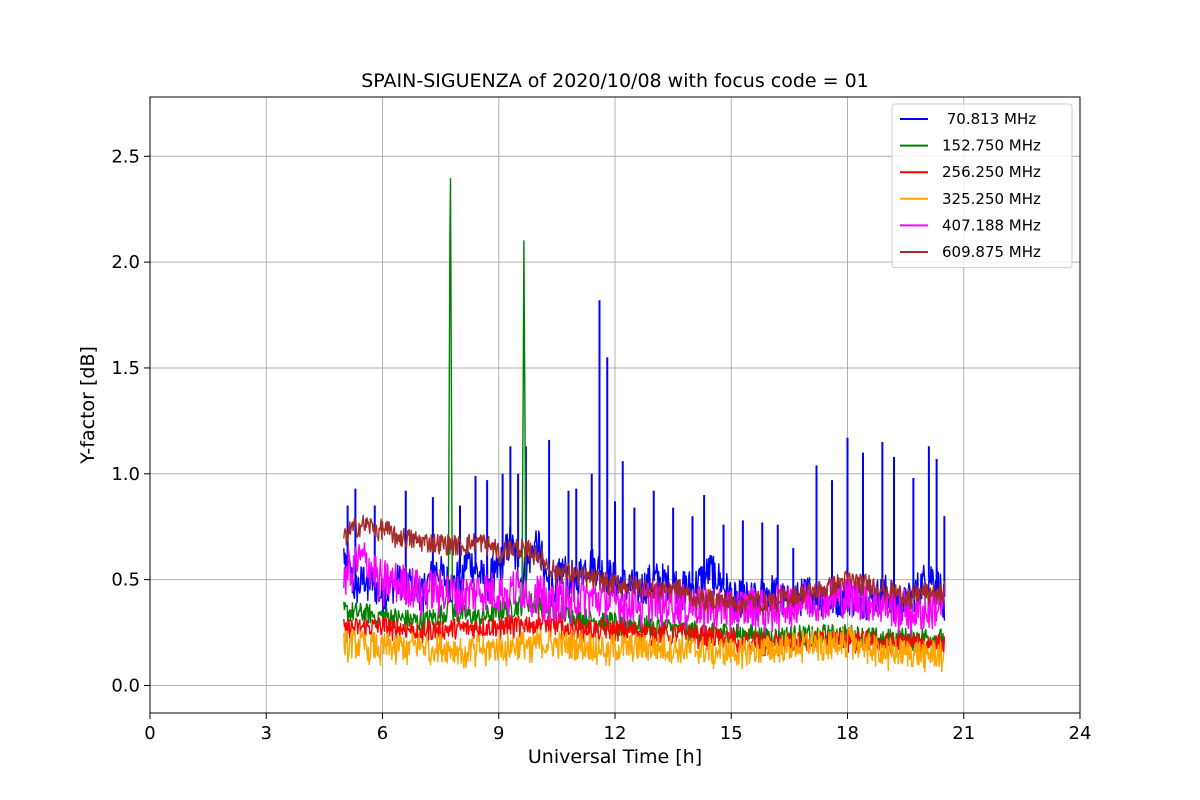 The image size is (1200, 800). I want to click on legend-label: 70.813 MHz, so click(989, 119).